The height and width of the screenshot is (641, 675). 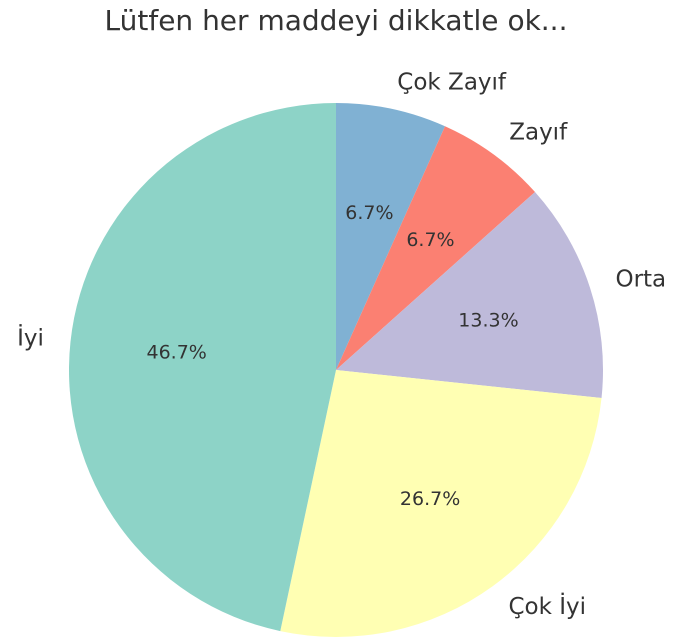 What do you see at coordinates (430, 499) in the screenshot?
I see `value-label: 26.7%` at bounding box center [430, 499].